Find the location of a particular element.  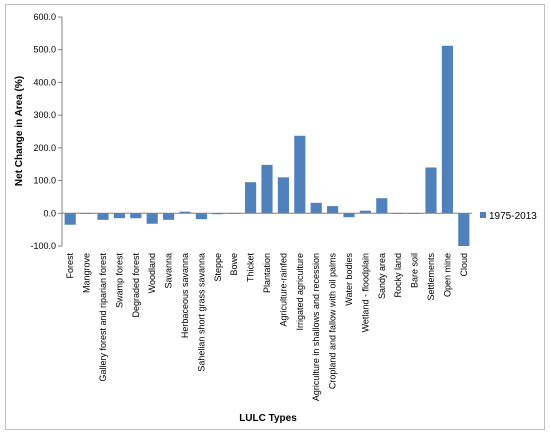

legend-label: 1975-2013 is located at coordinates (513, 216).